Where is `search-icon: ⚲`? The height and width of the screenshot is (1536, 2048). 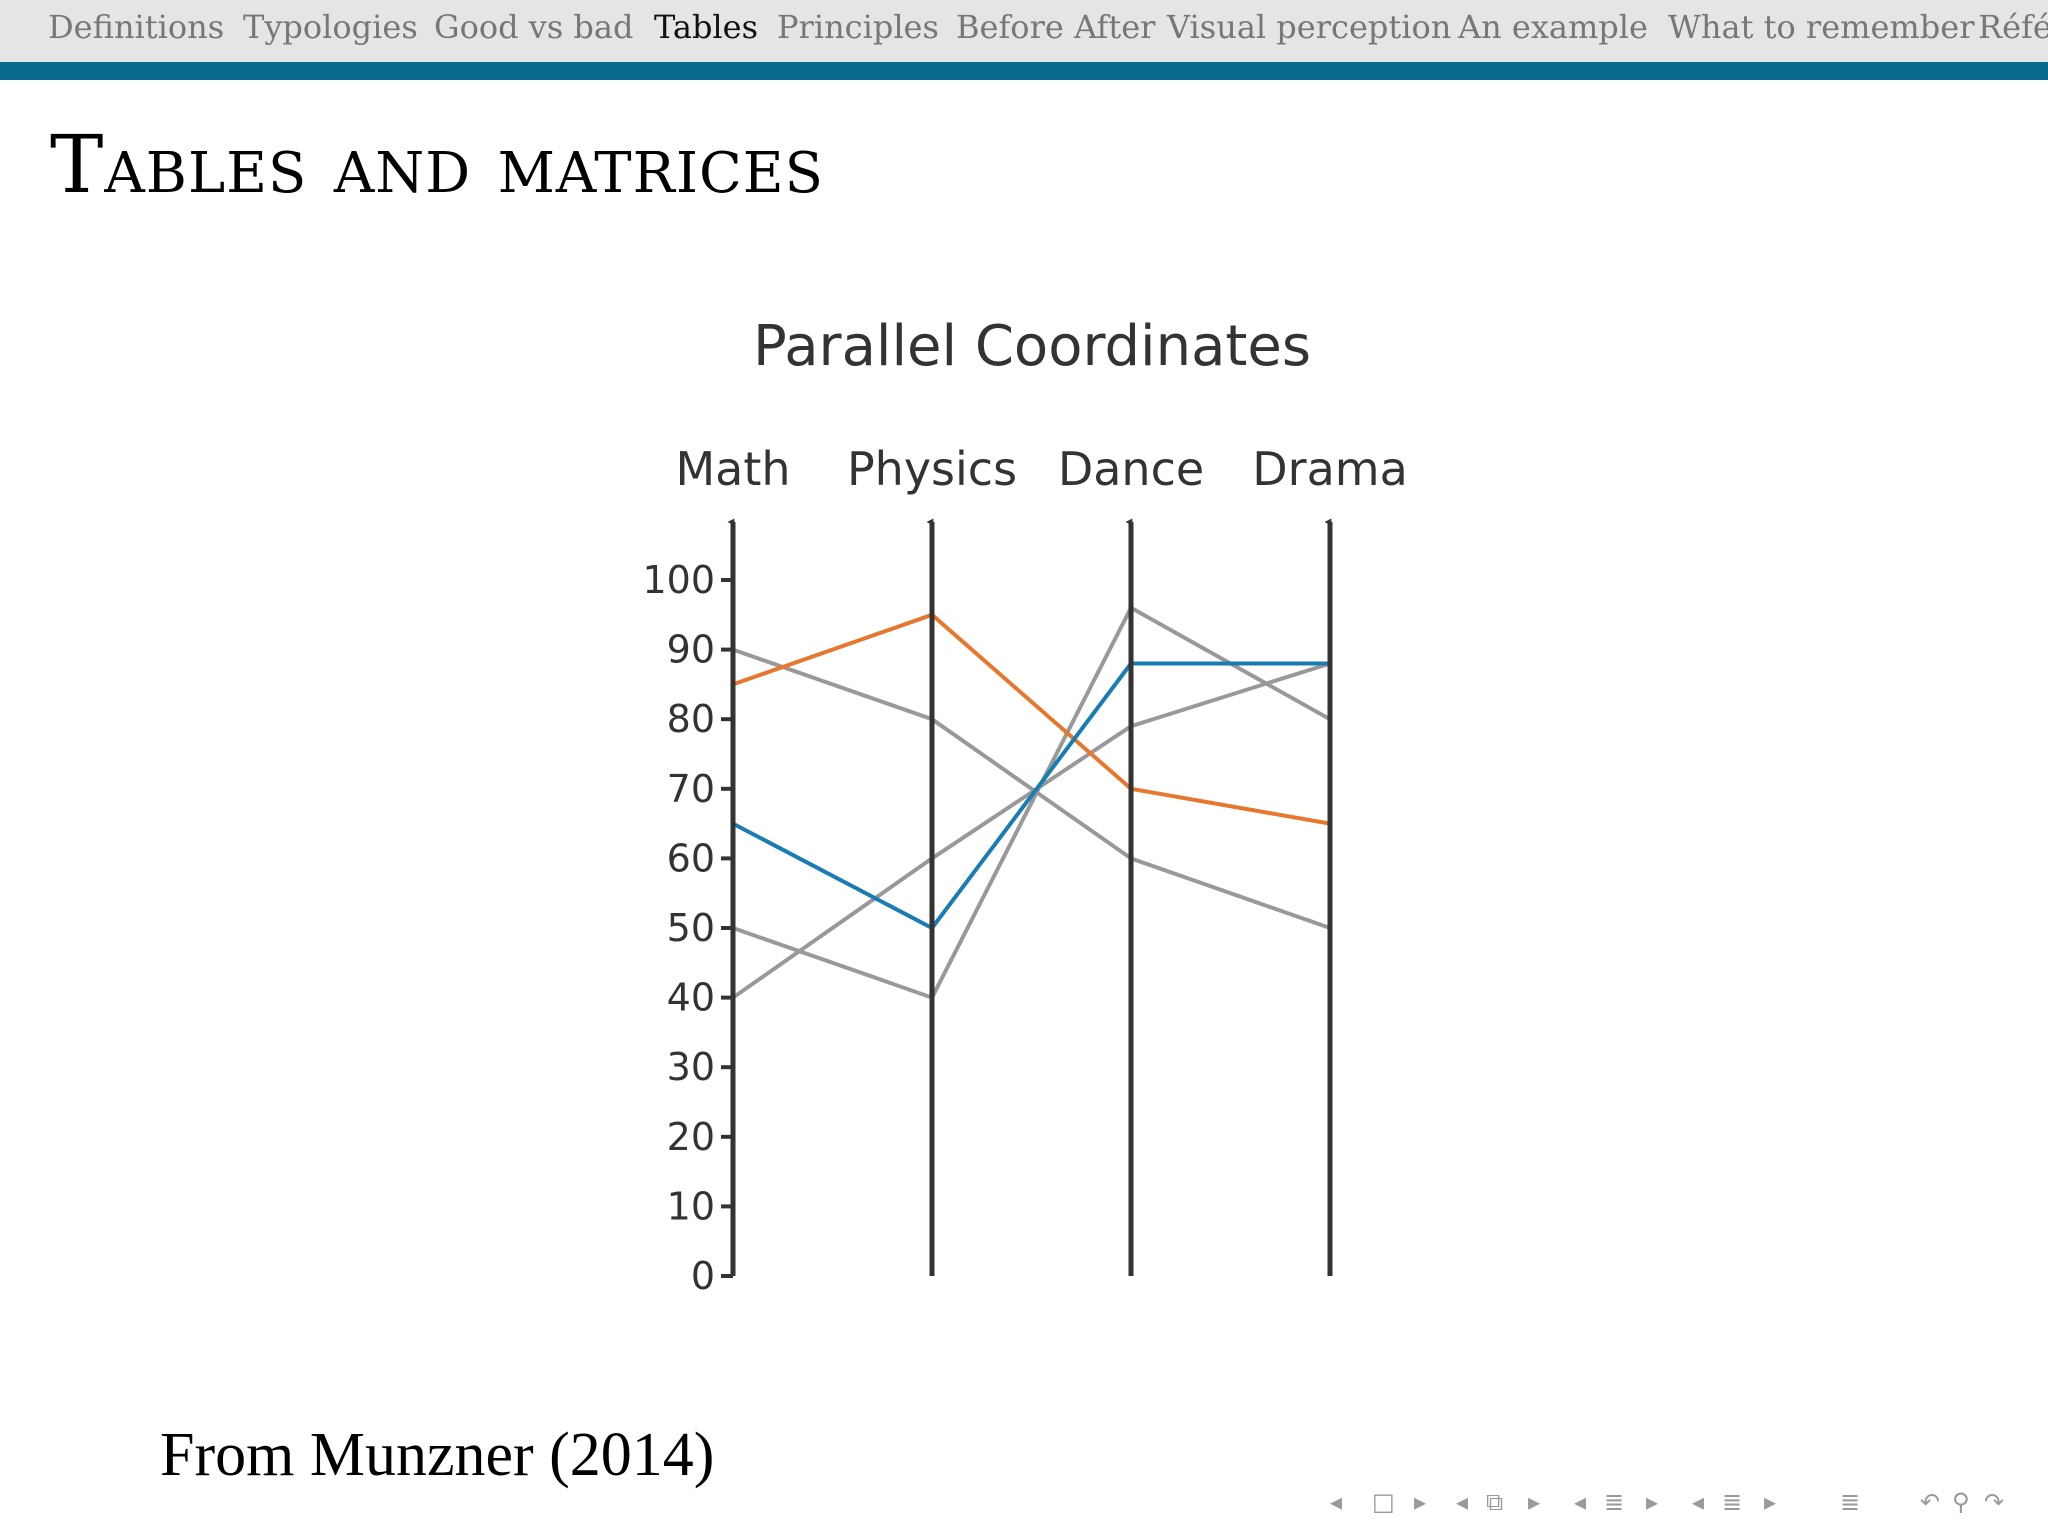
search-icon: ⚲ is located at coordinates (1961, 1502).